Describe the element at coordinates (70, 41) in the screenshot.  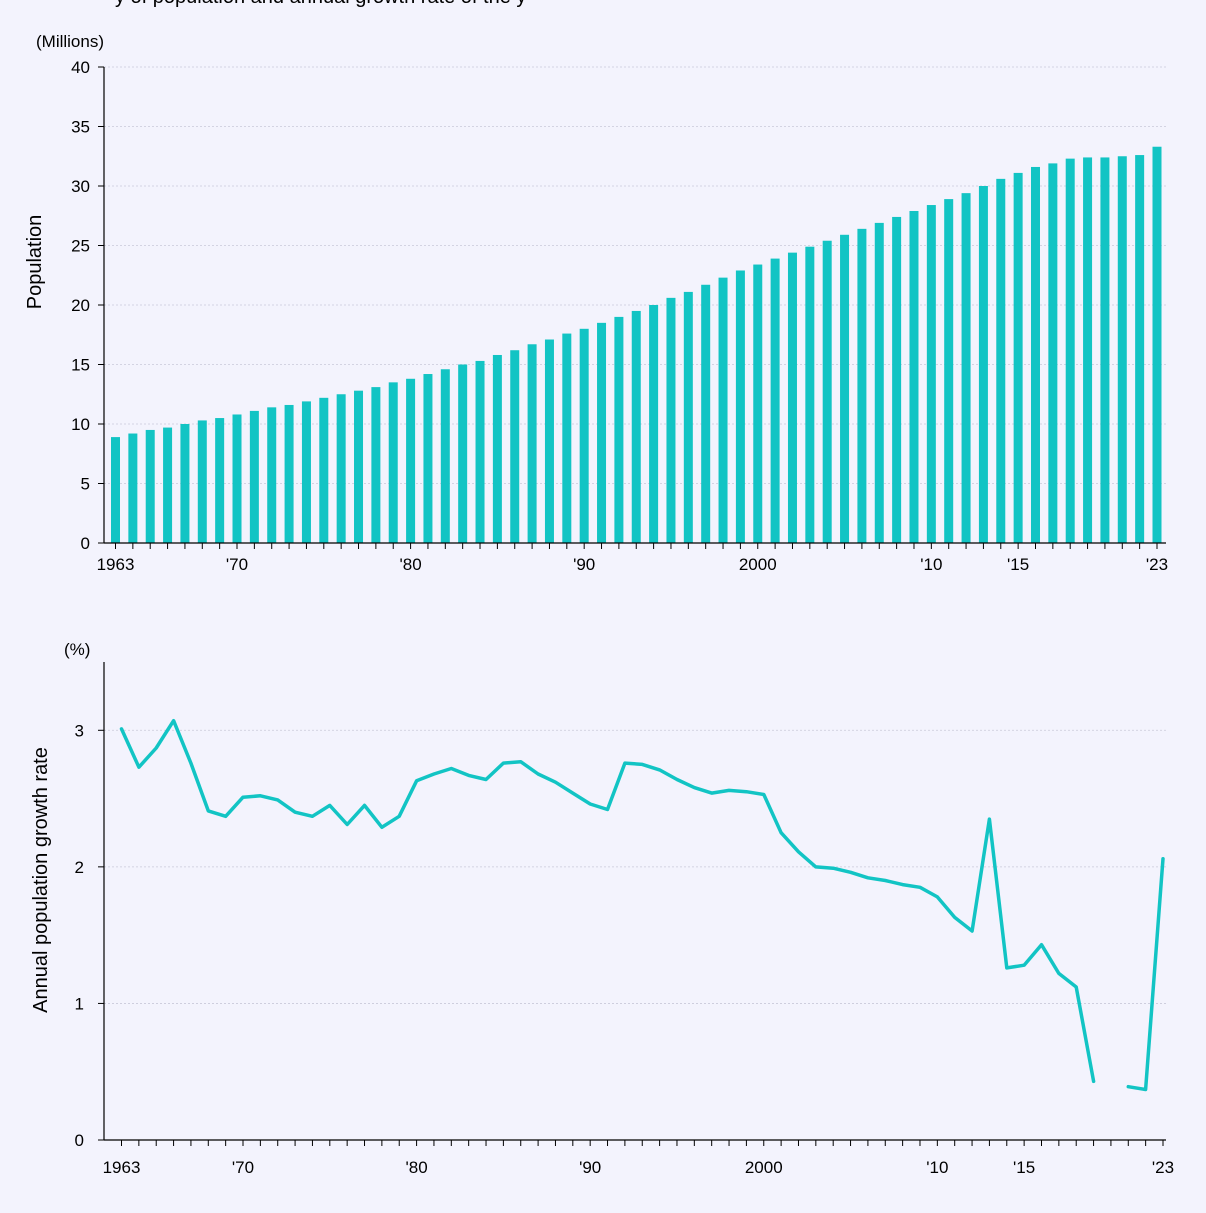
I see `population-unit-label: (Millions)` at that location.